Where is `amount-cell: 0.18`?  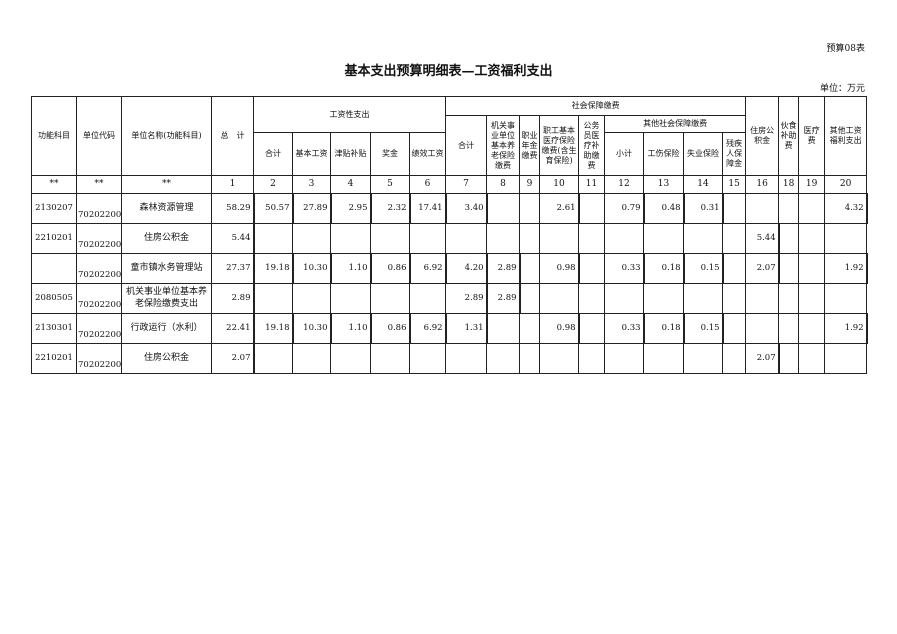
amount-cell: 0.18 is located at coordinates (664, 328).